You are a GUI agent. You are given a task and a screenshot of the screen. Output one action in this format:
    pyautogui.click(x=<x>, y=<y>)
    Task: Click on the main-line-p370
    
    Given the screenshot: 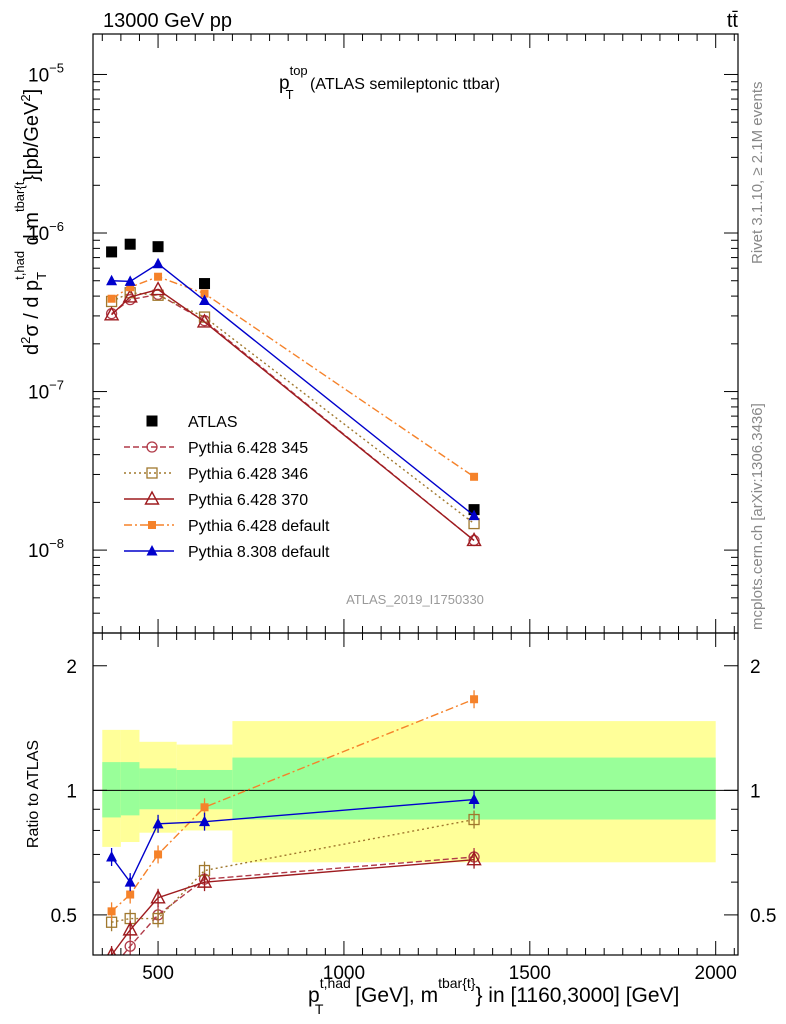 What is the action you would take?
    pyautogui.click(x=293, y=415)
    